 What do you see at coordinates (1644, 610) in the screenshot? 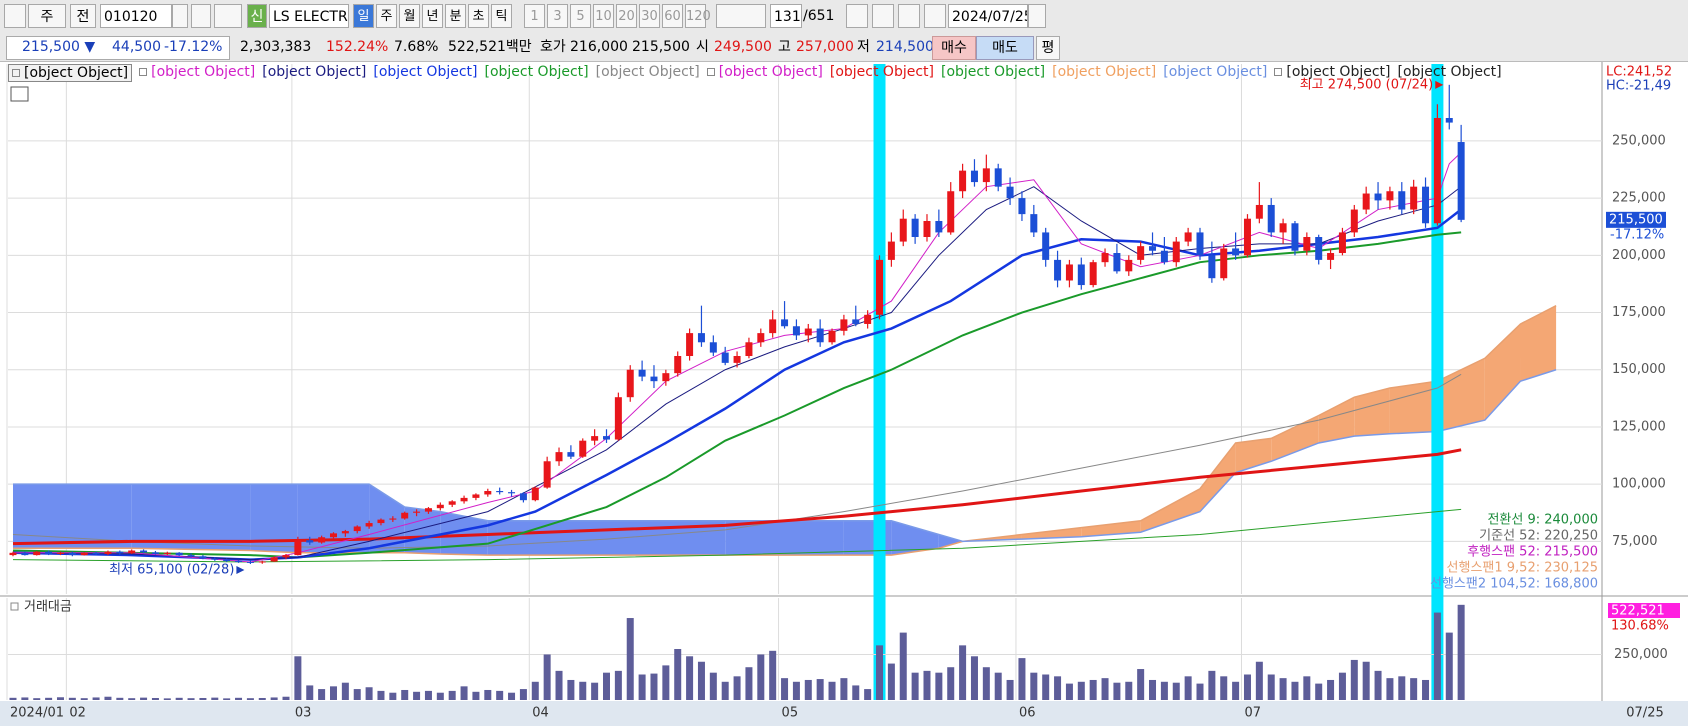
I see `volume-last-box` at bounding box center [1644, 610].